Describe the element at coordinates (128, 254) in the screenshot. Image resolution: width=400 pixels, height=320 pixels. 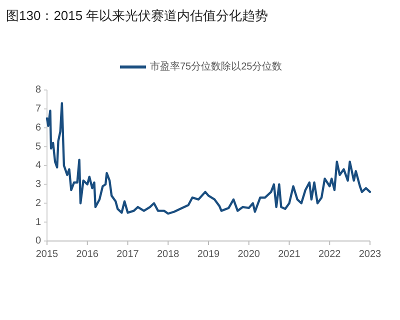
I see `x-tick-label: 2017` at that location.